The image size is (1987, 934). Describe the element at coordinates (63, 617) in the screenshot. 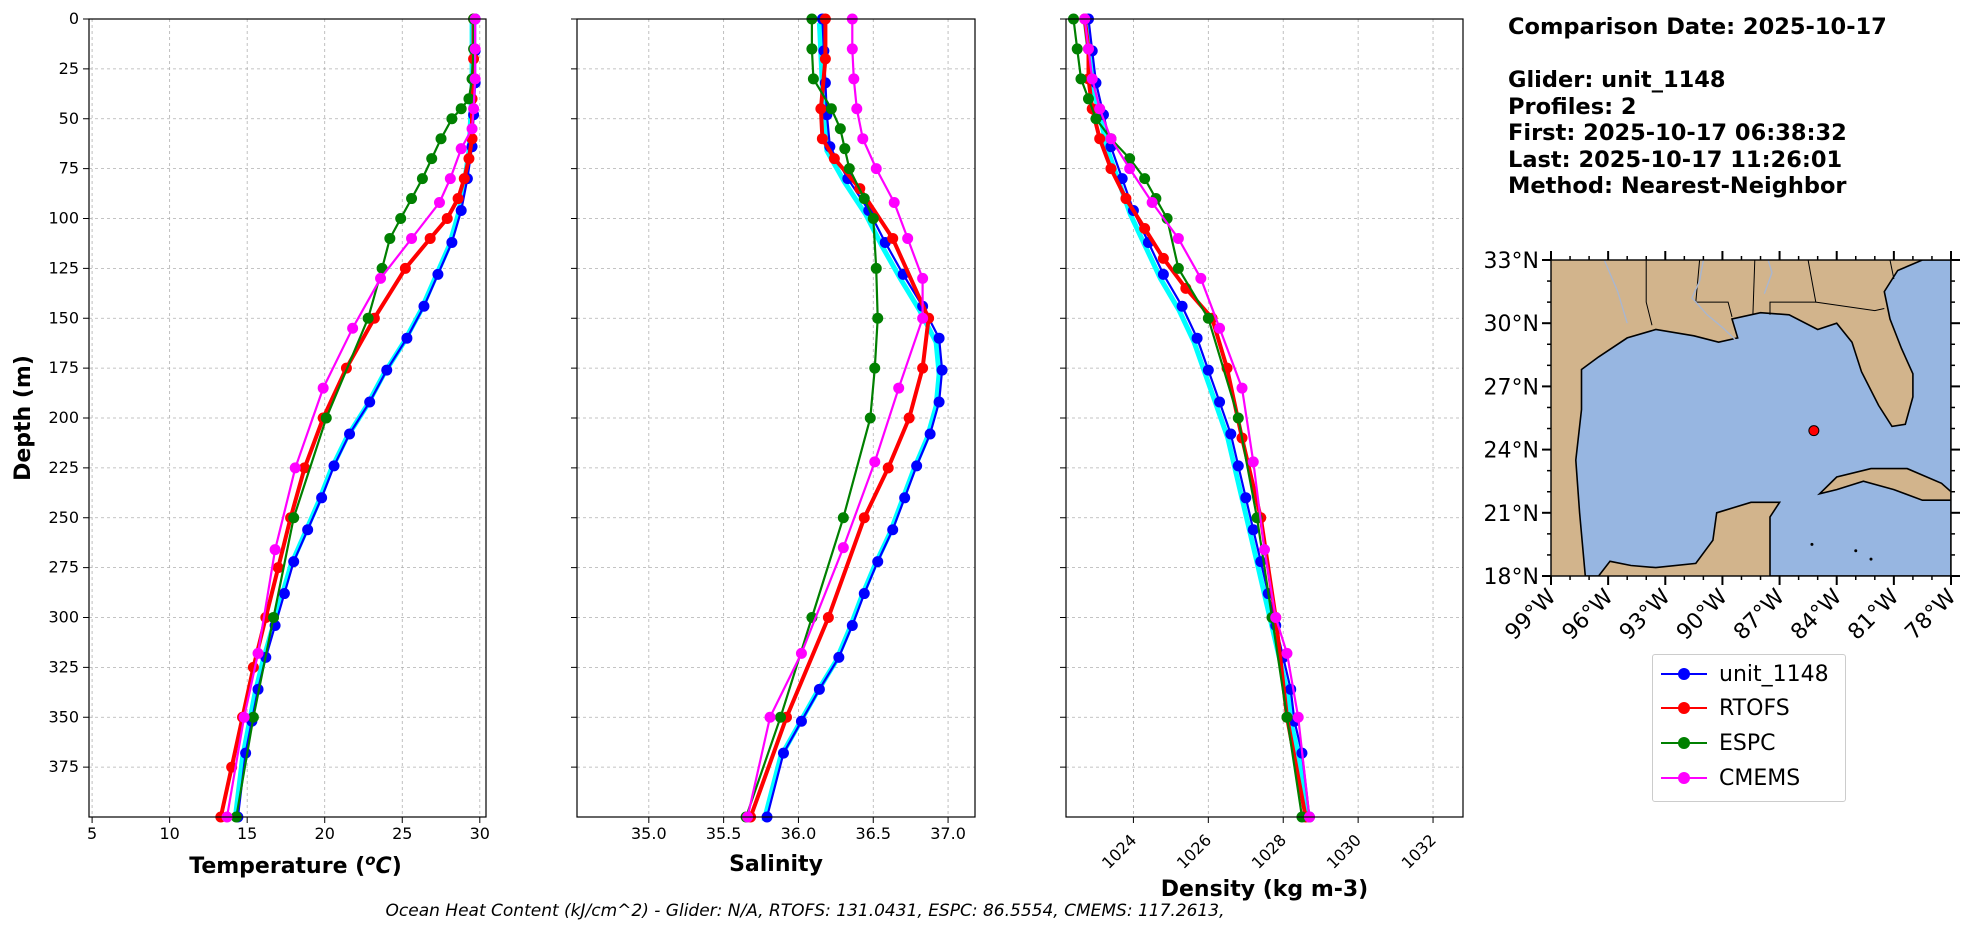

I see `y-tick-label: 300` at that location.